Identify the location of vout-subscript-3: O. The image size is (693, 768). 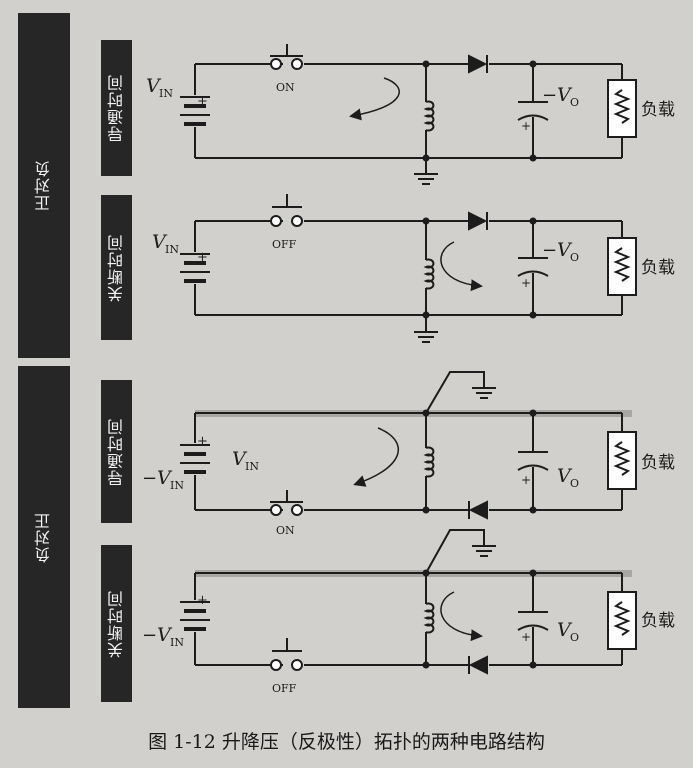
(574, 483).